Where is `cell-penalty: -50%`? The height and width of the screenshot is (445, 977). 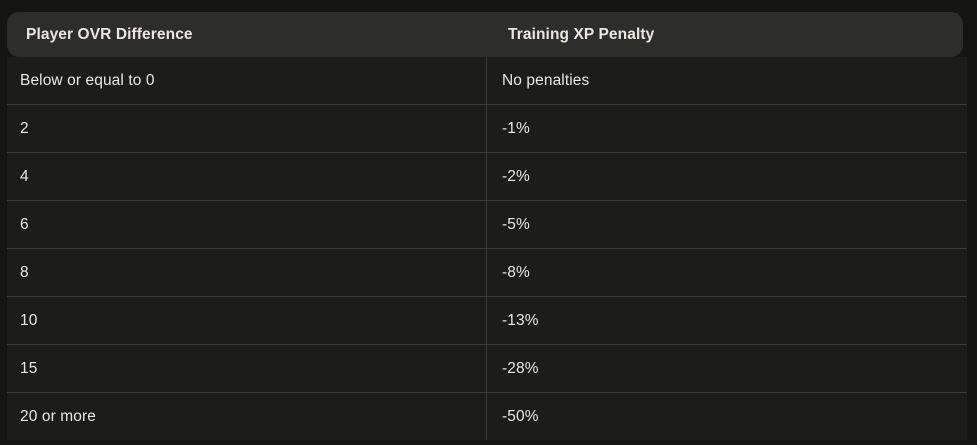
cell-penalty: -50% is located at coordinates (726, 416).